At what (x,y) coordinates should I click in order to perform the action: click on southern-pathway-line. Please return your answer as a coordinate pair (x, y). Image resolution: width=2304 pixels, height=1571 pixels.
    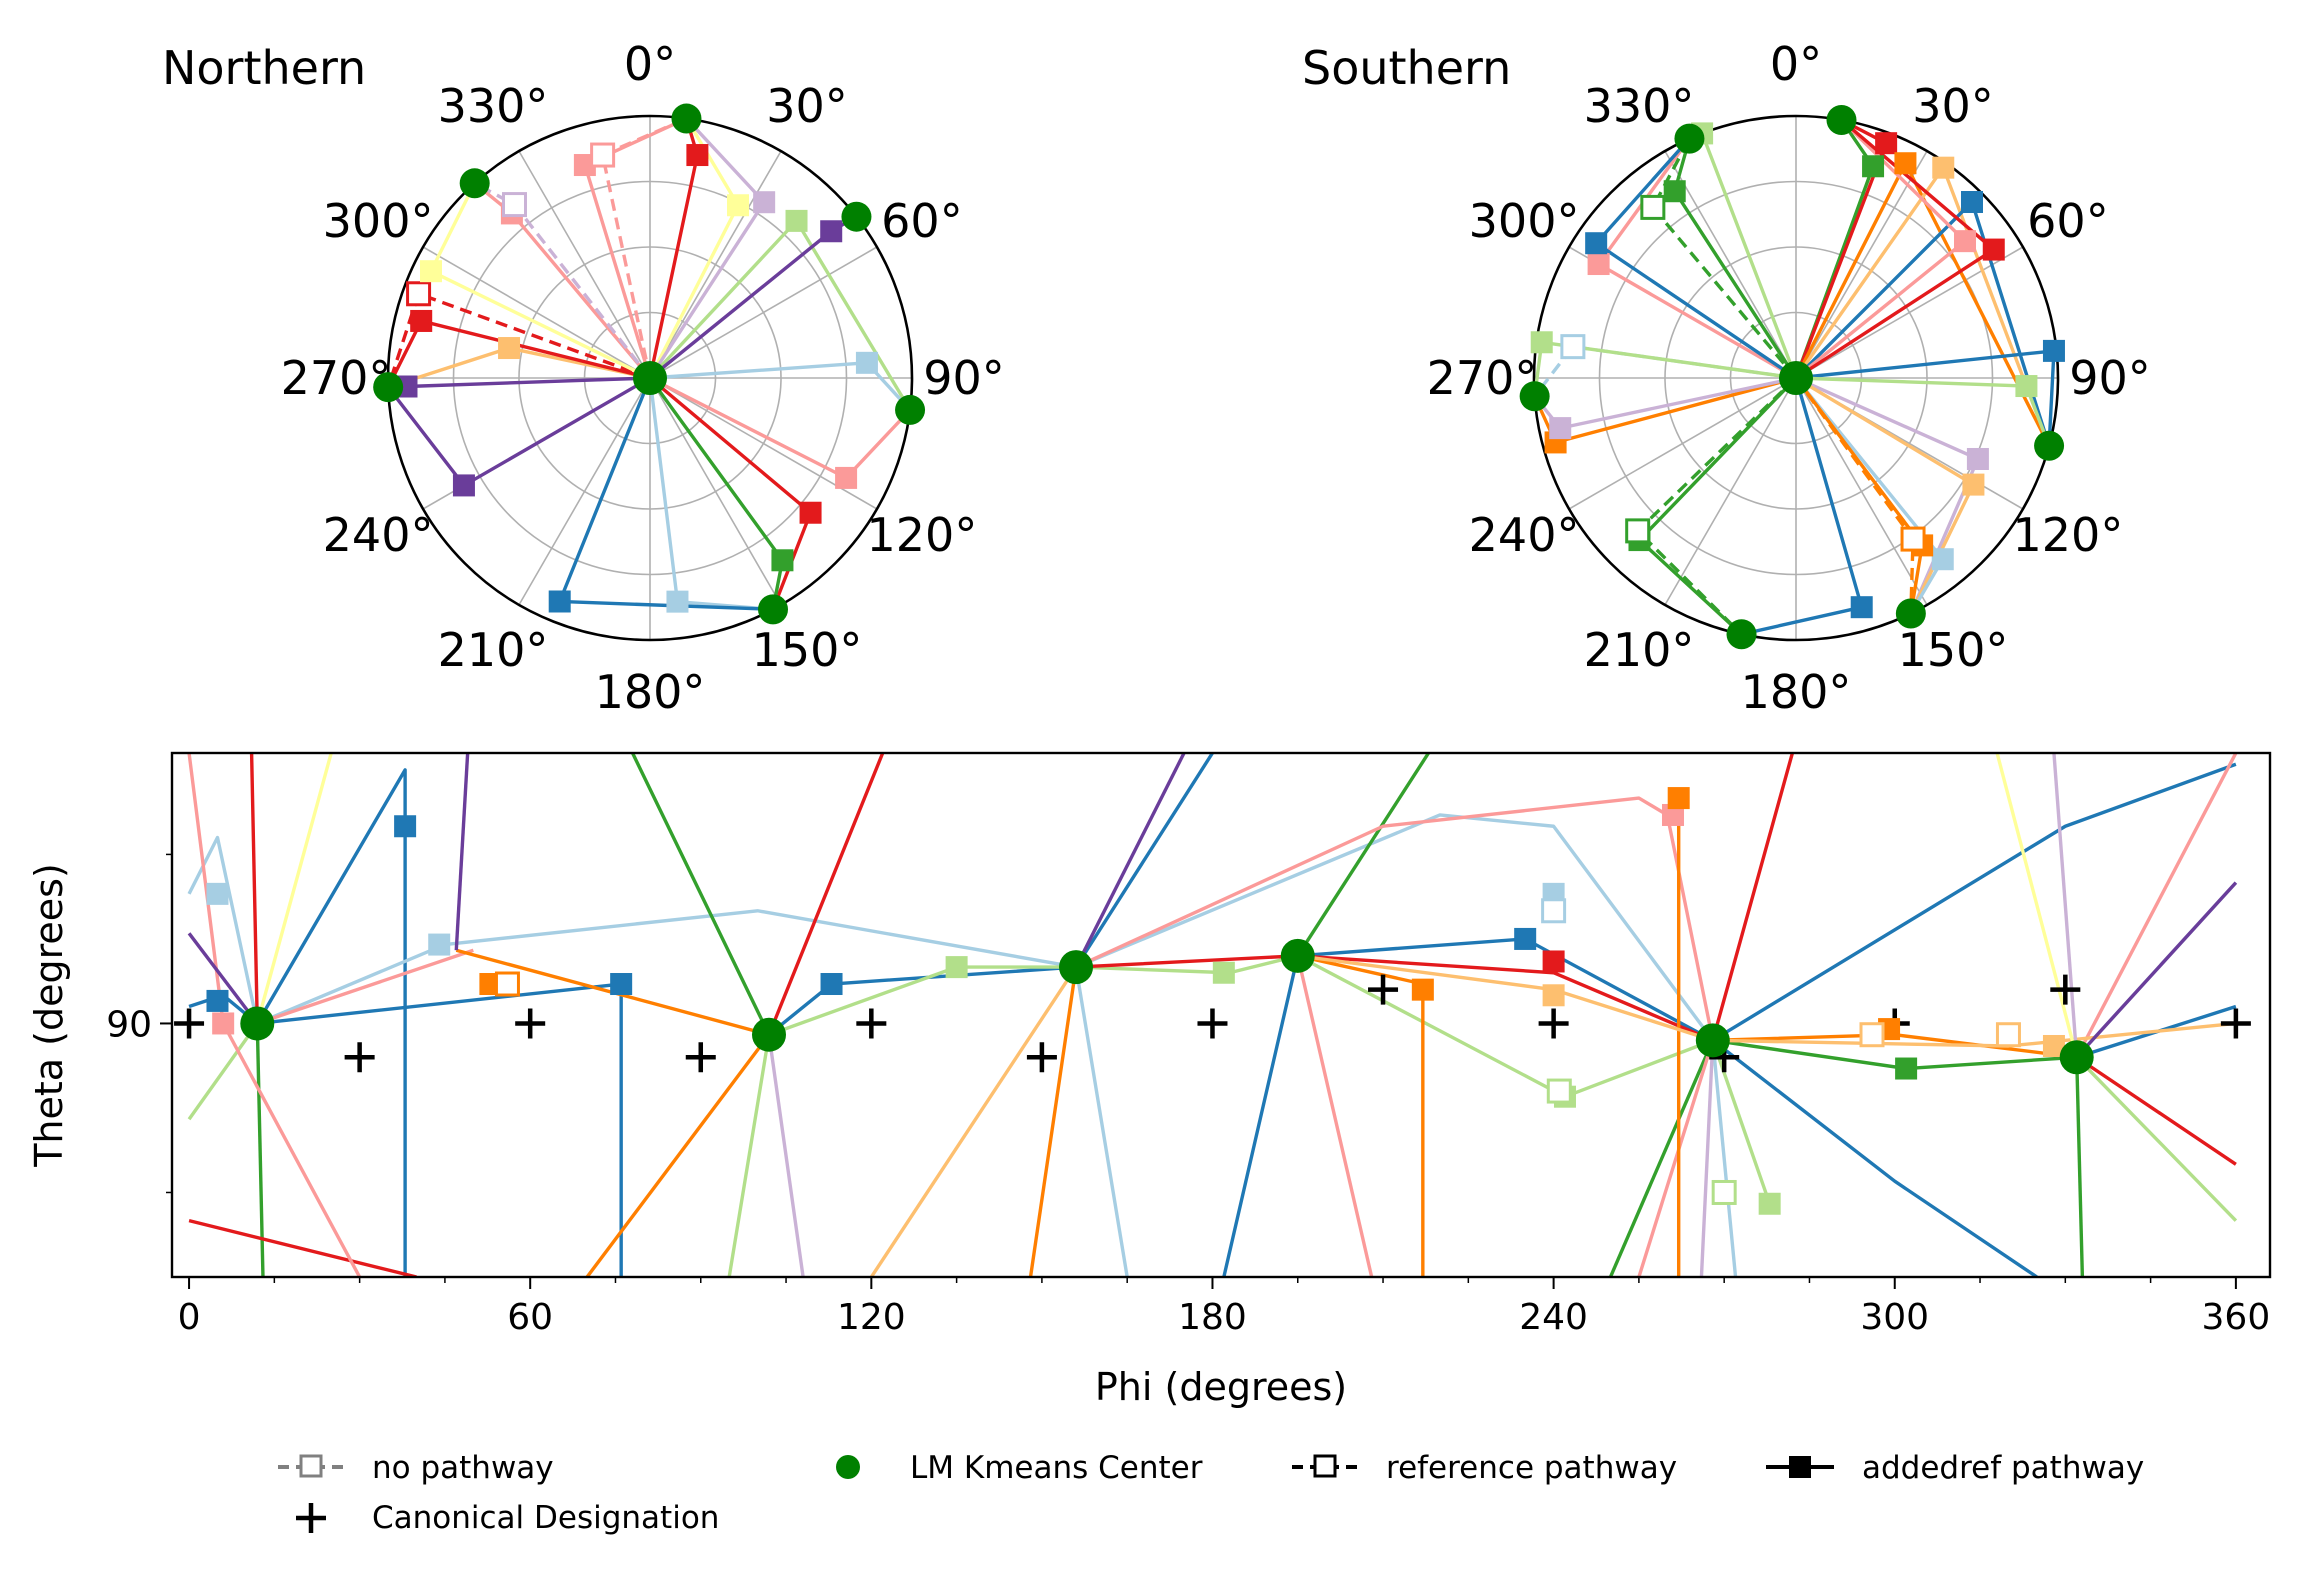
    Looking at the image, I should click on (1724, 258).